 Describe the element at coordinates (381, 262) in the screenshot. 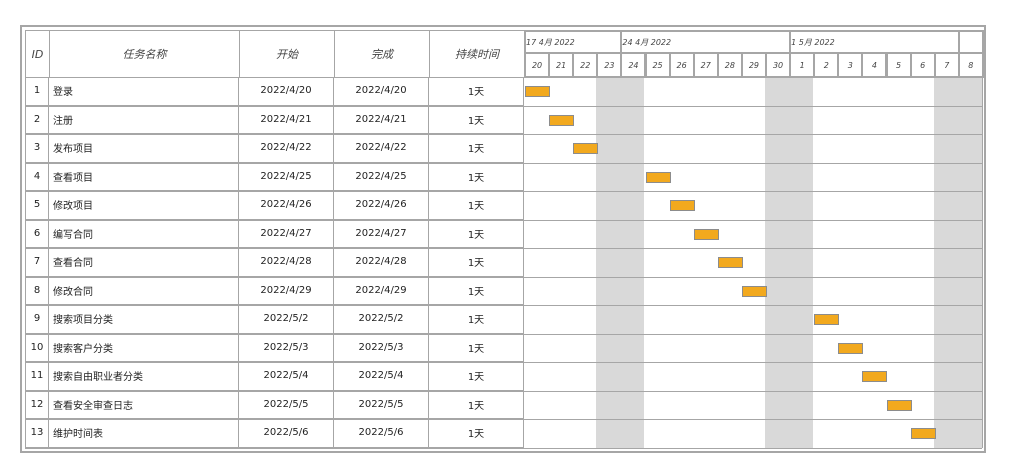

I see `task-finish: 2022/4/28` at that location.